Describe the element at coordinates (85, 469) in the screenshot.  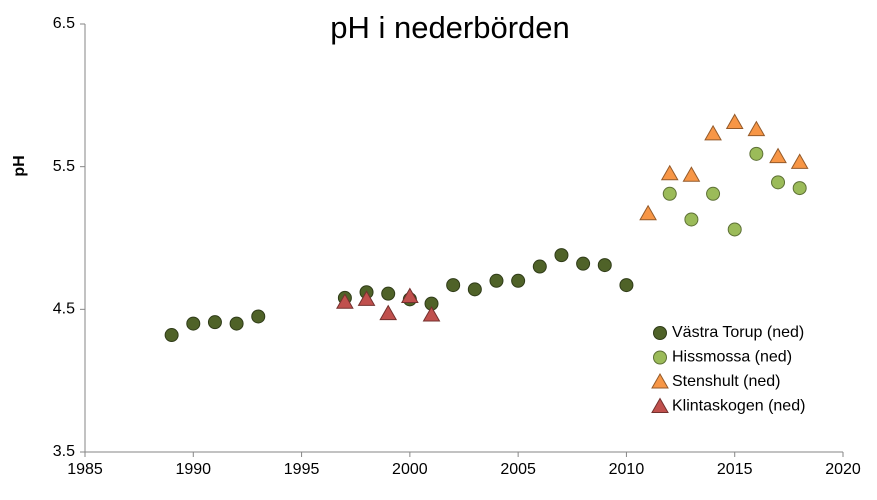
I see `x-tick-label: 1985` at that location.